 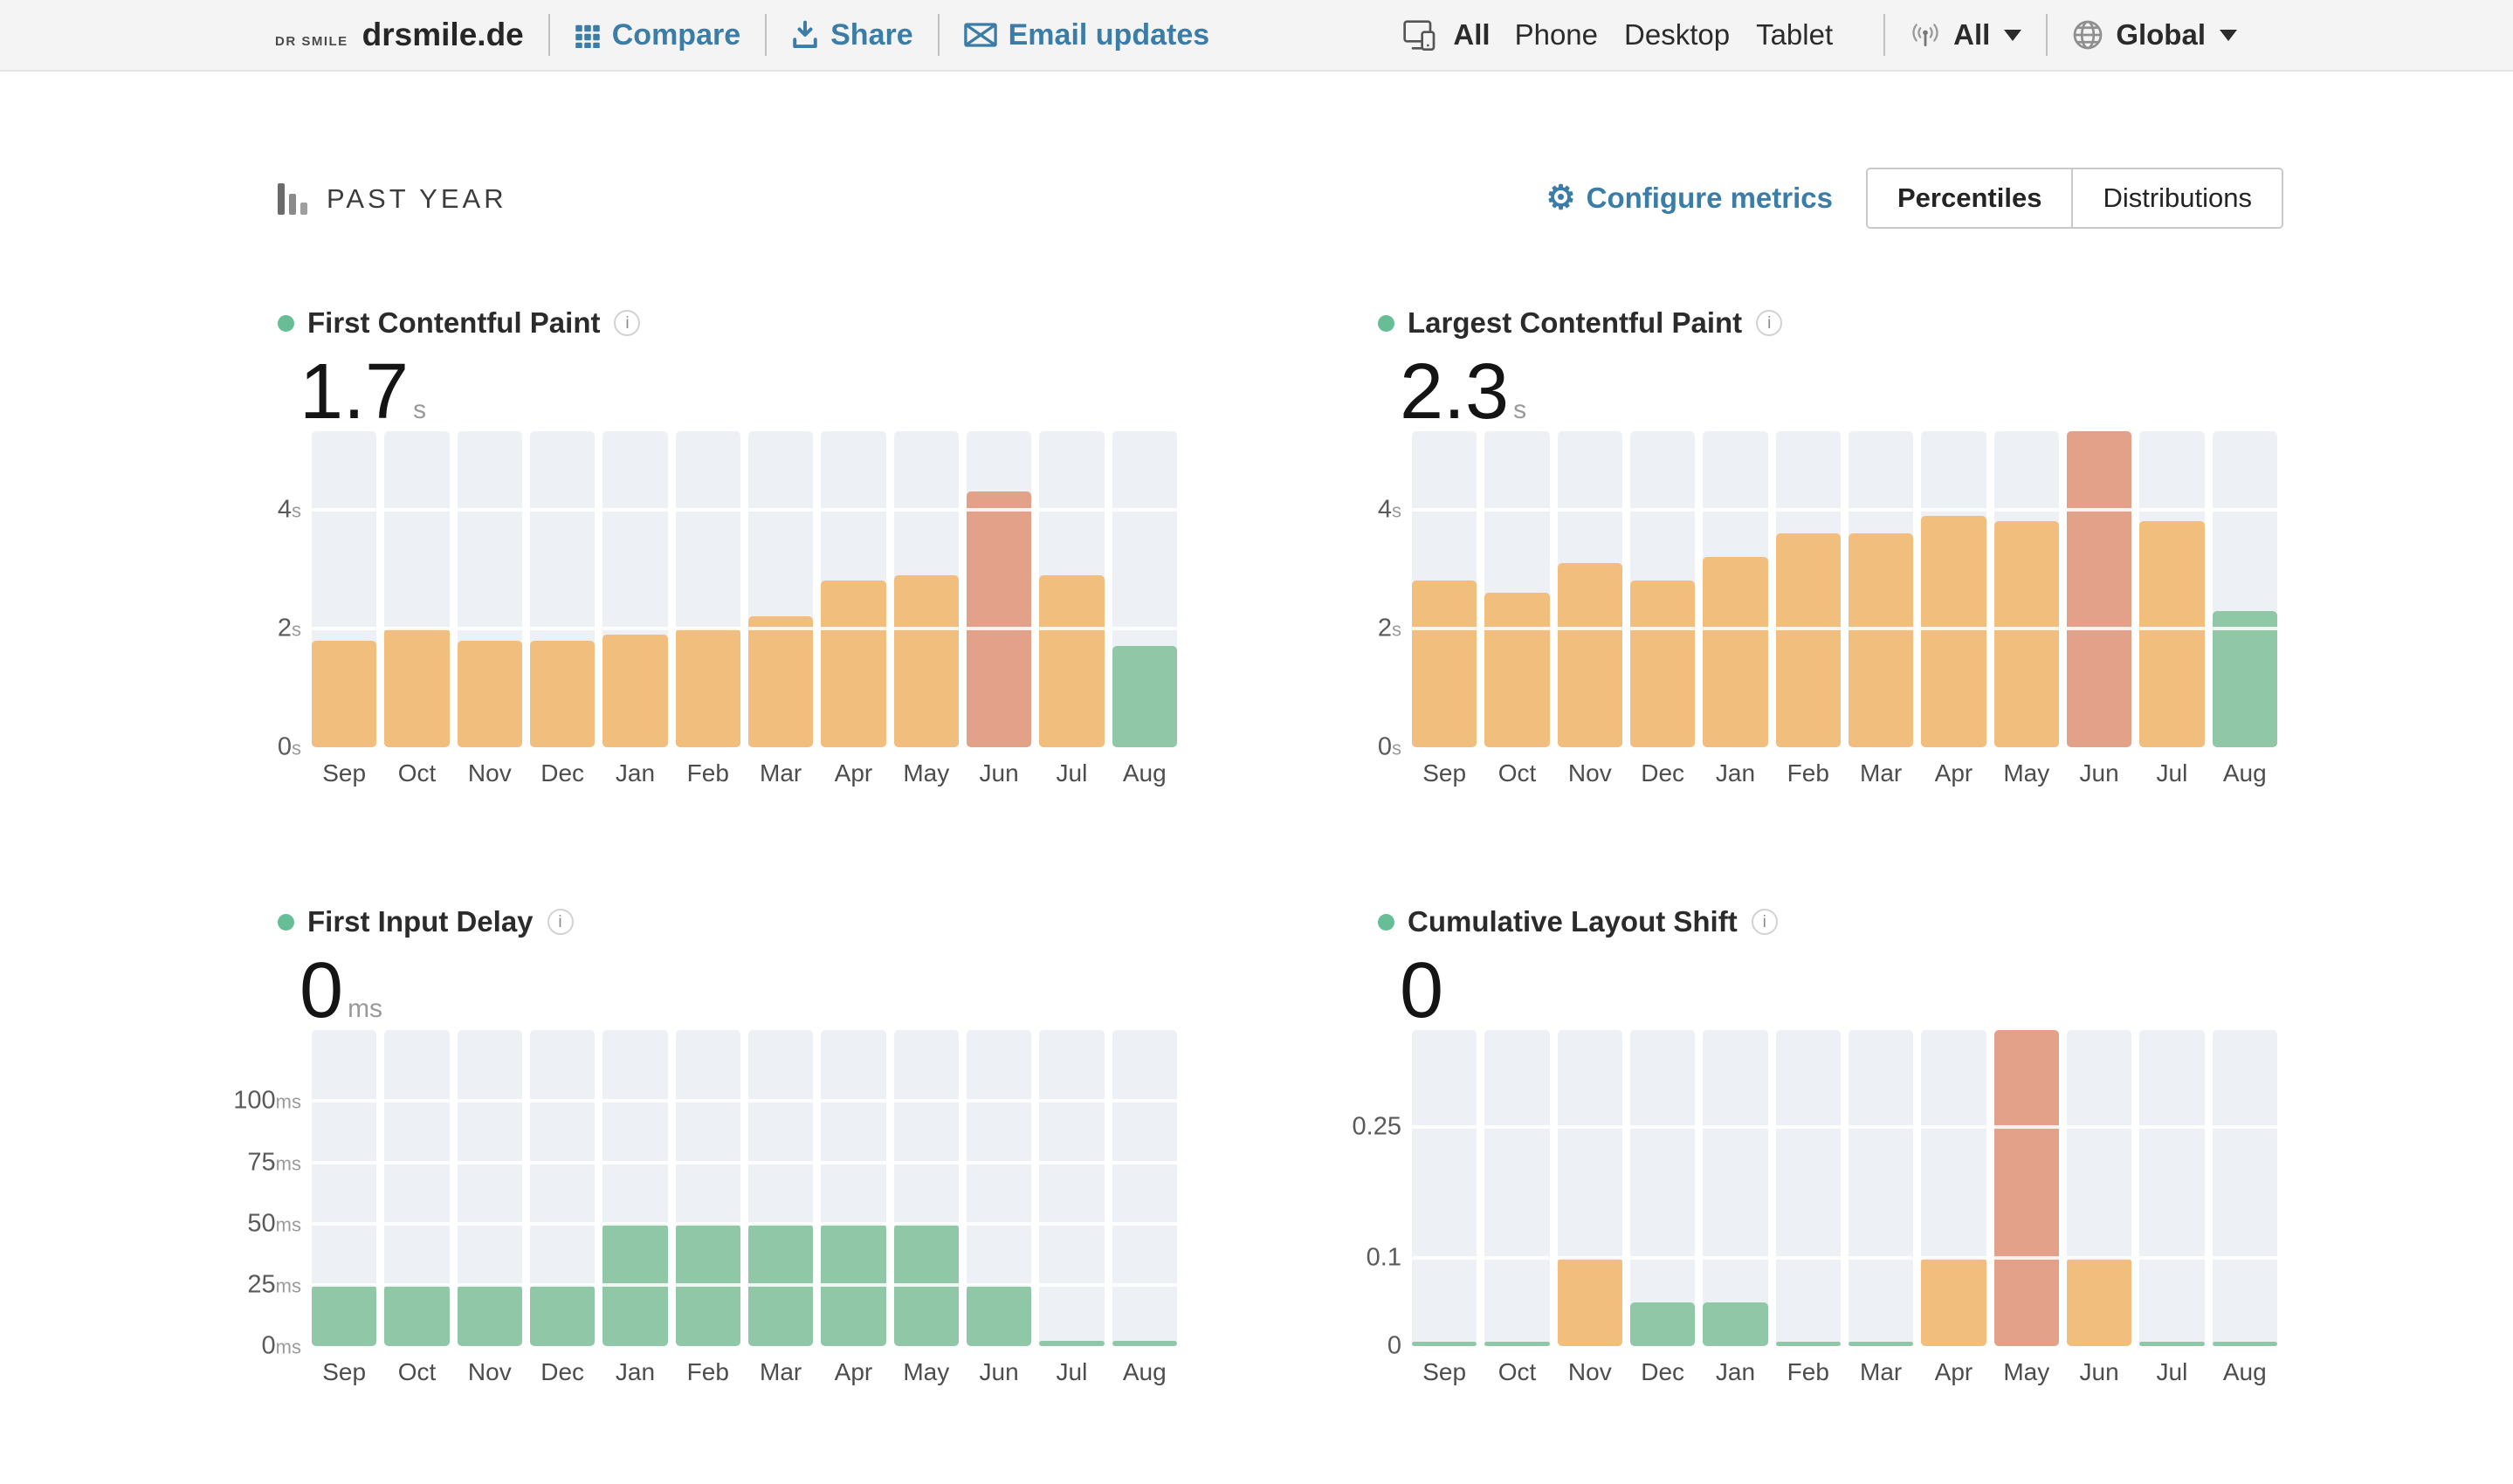 What do you see at coordinates (1953, 1371) in the screenshot?
I see `x-label: Apr` at bounding box center [1953, 1371].